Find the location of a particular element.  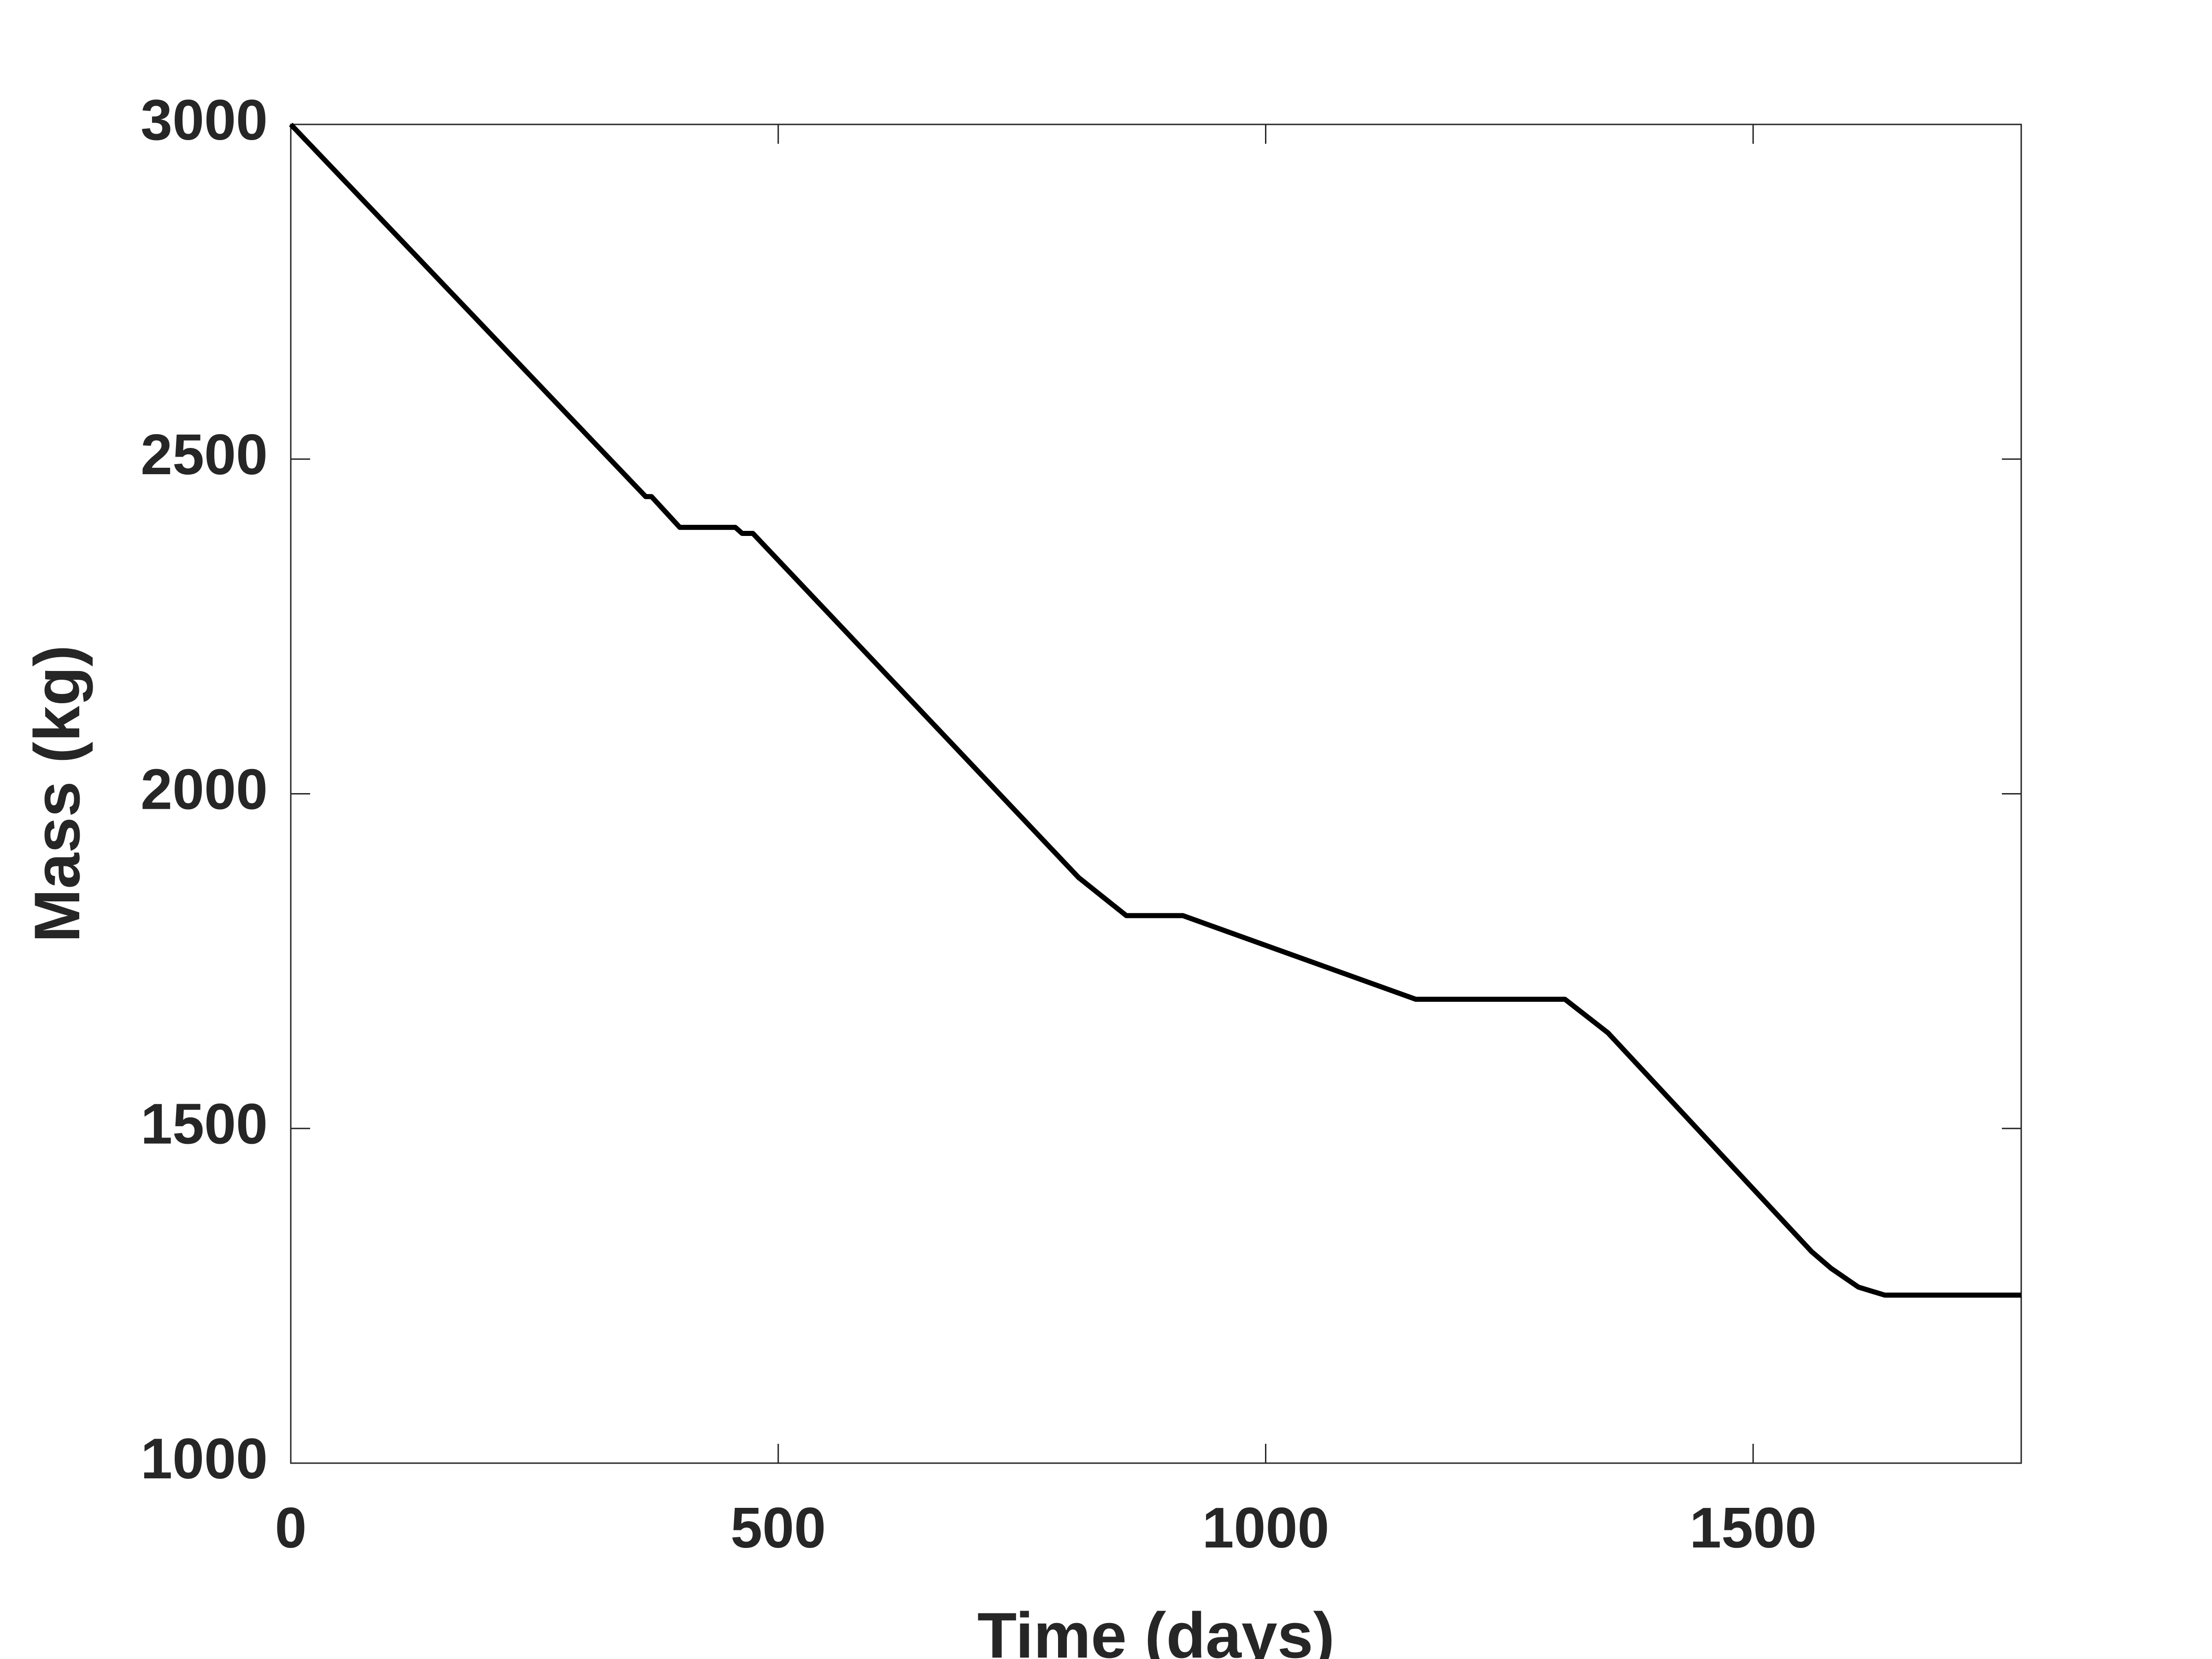

y-tick-label: 1500 is located at coordinates (204, 1124).